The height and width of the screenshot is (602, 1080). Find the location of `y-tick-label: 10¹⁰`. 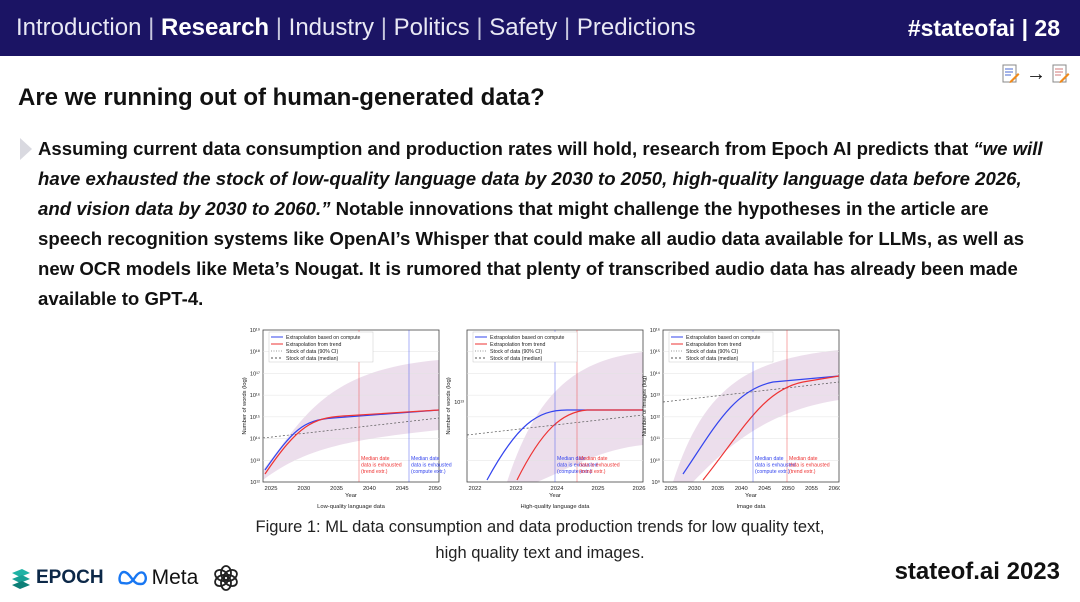

y-tick-label: 10¹⁰ is located at coordinates (655, 460).